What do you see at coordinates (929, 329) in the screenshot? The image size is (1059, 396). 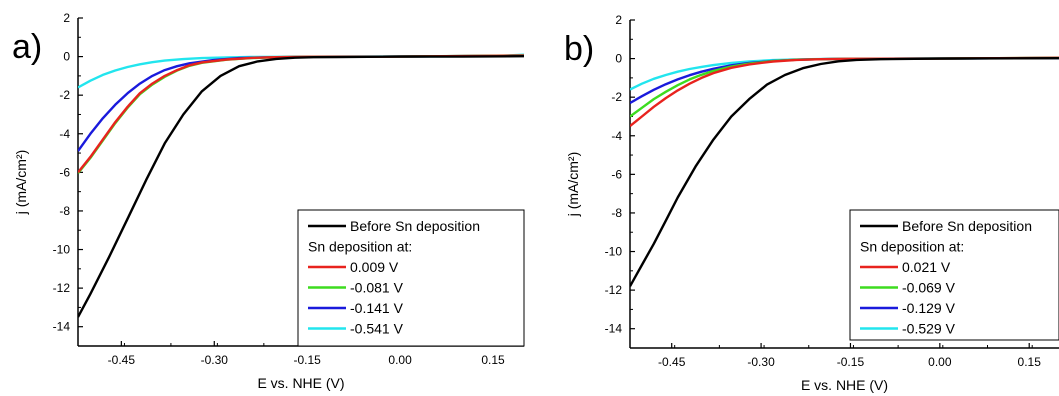 I see `legend-label: -0.529 V` at bounding box center [929, 329].